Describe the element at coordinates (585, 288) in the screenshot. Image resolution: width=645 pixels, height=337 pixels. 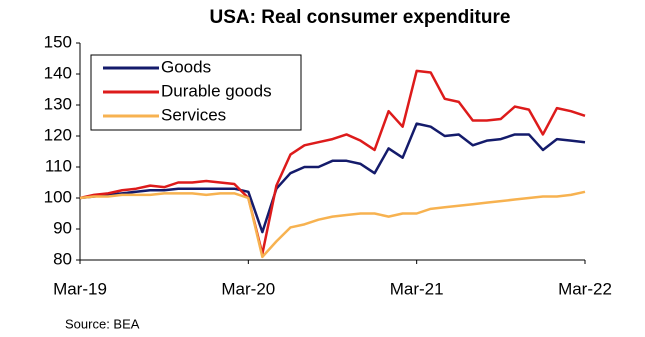
I see `x-tick-label: Mar-22` at that location.